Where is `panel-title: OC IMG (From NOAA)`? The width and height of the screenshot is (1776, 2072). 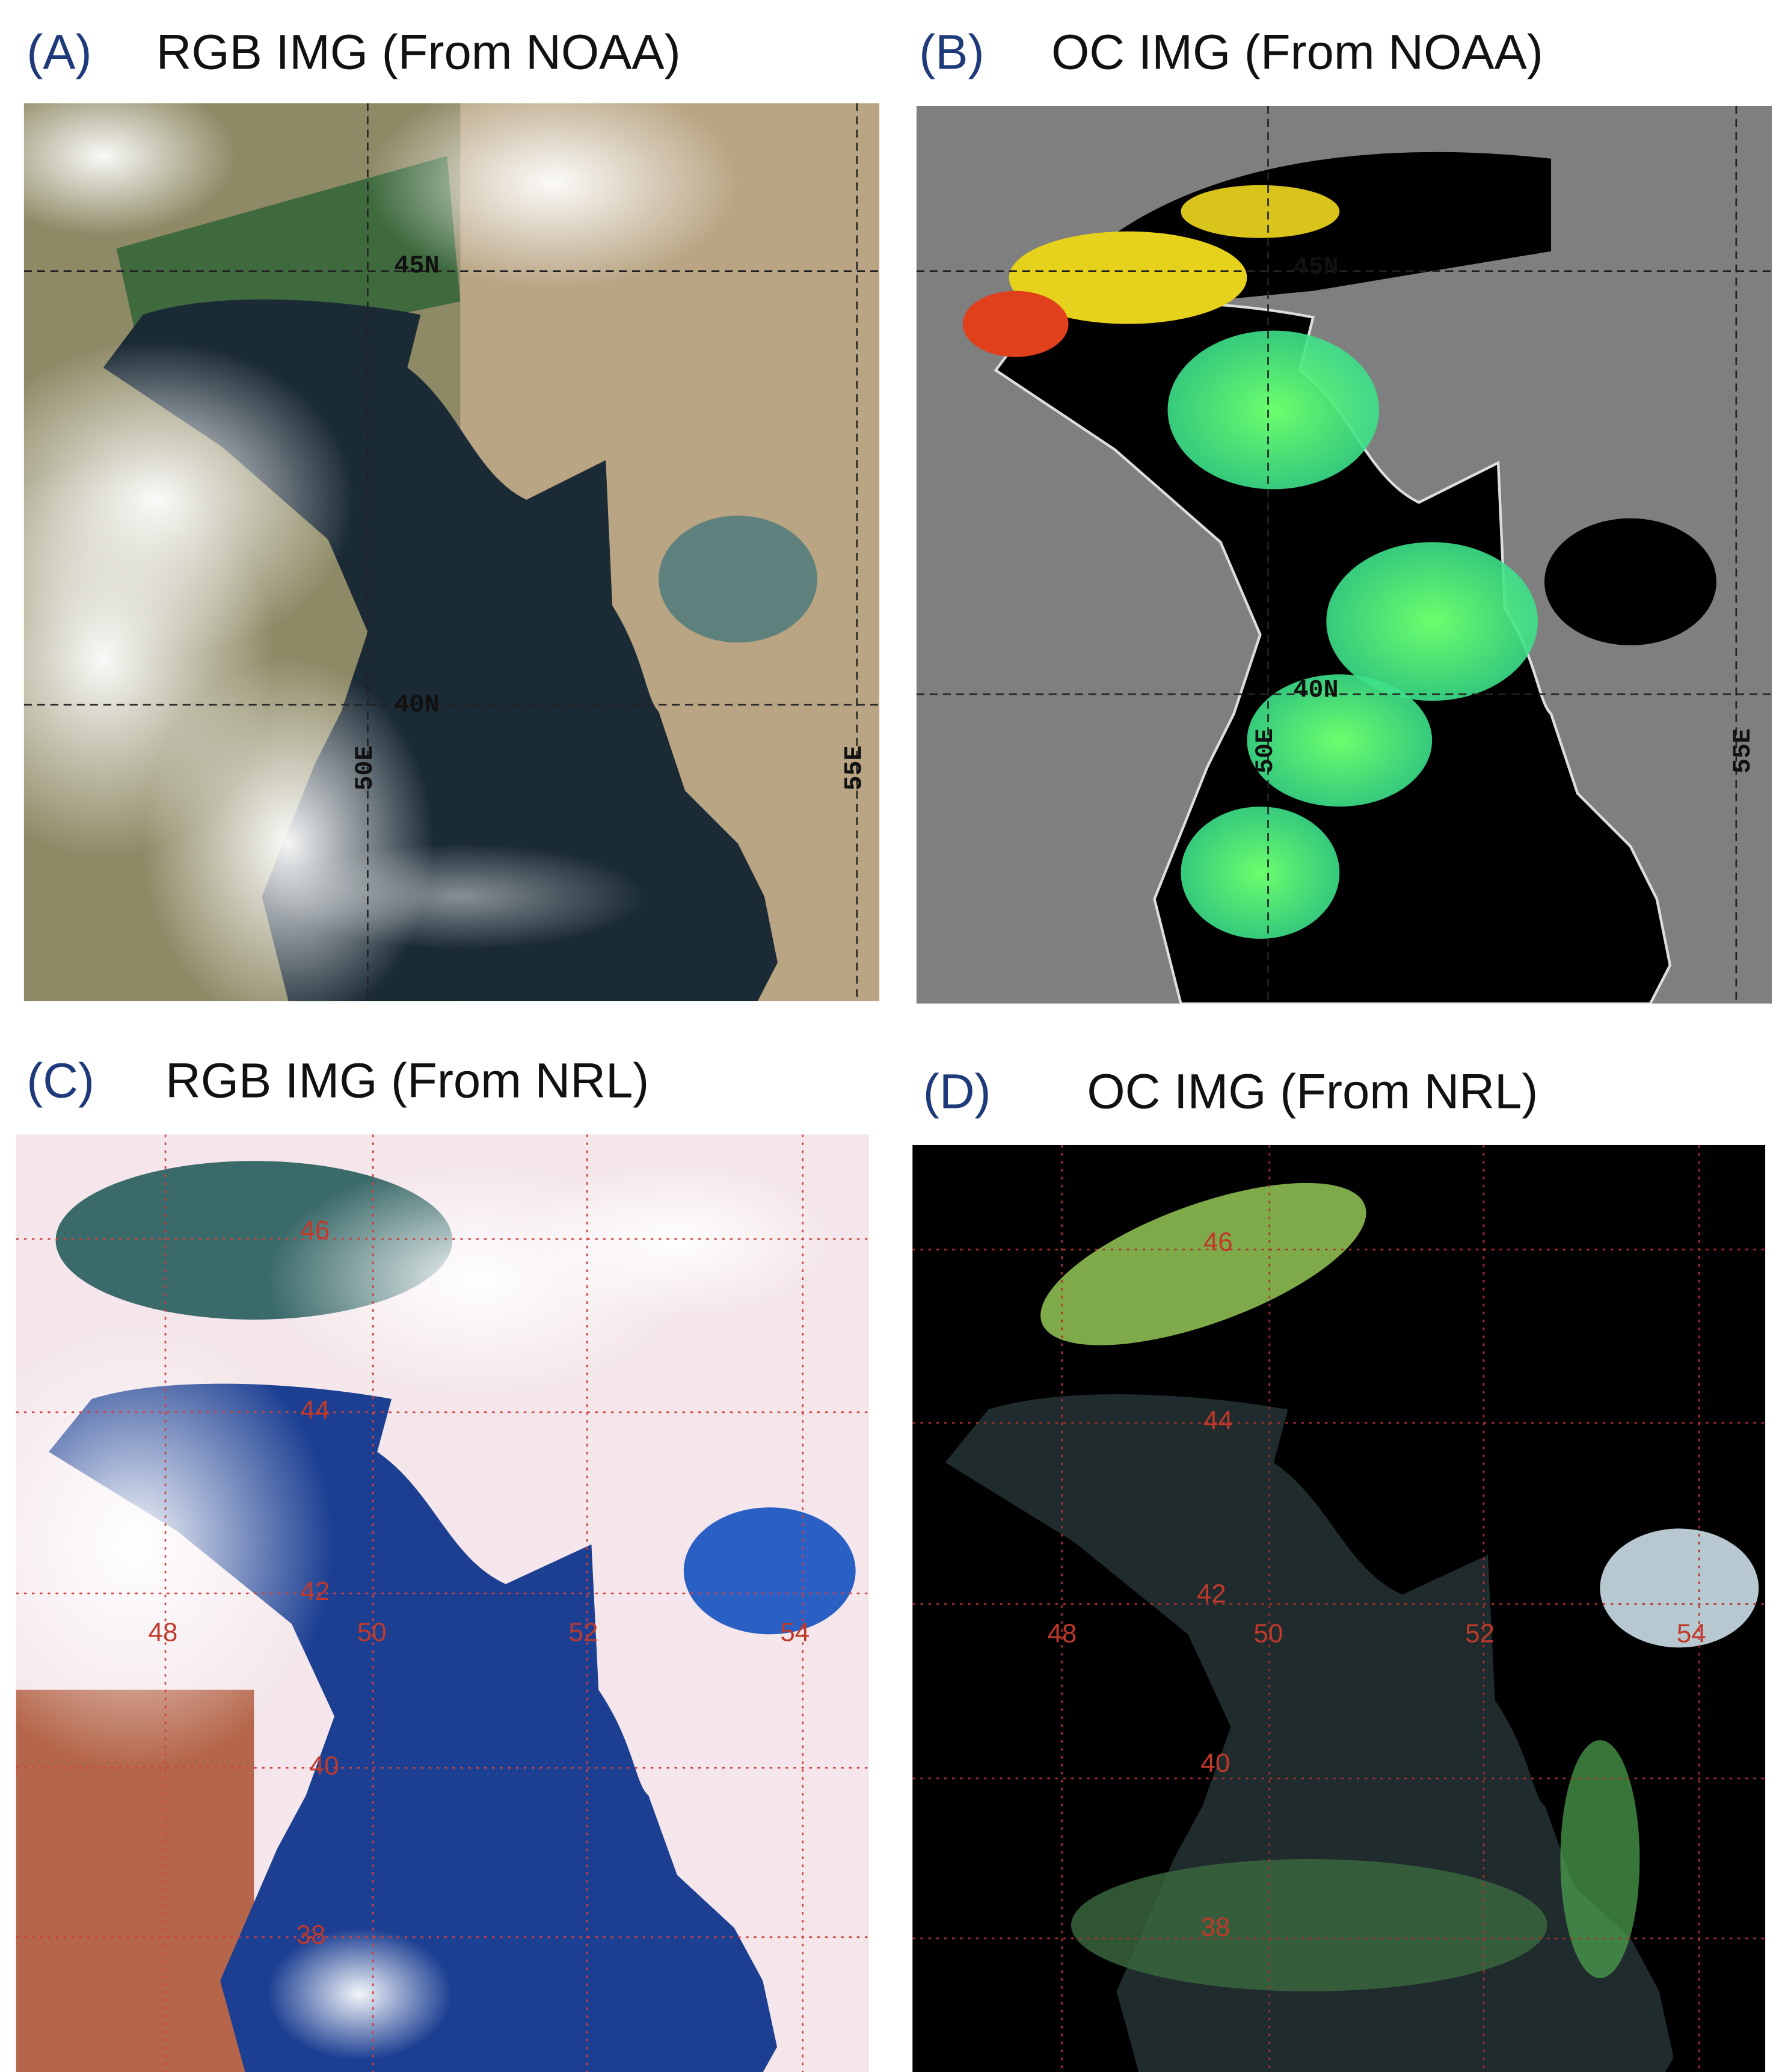
panel-title: OC IMG (From NOAA) is located at coordinates (1297, 52).